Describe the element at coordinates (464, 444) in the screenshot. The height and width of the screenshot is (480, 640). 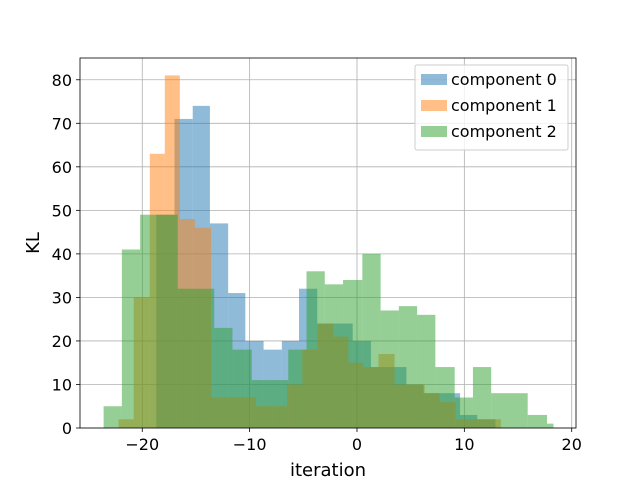
I see `x-tick-label: 10` at that location.